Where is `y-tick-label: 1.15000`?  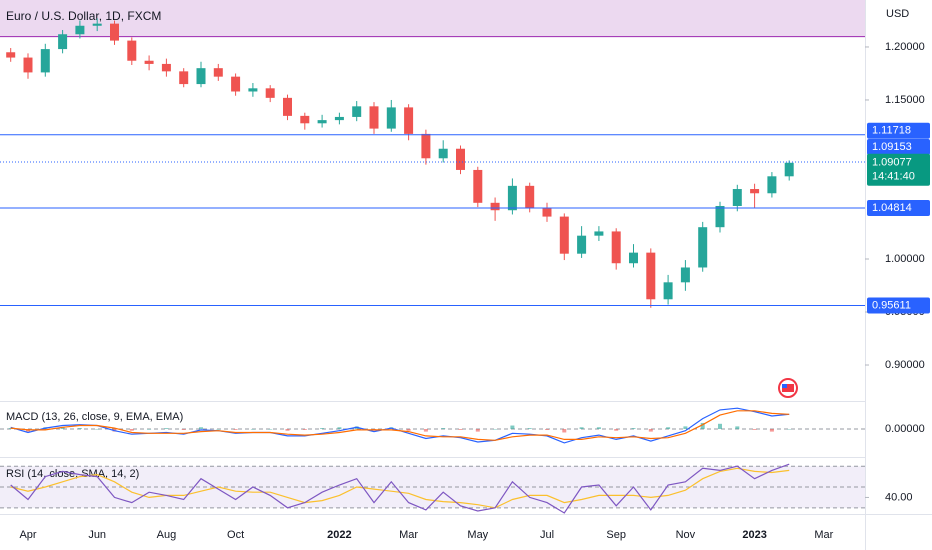
y-tick-label: 1.15000 is located at coordinates (905, 100).